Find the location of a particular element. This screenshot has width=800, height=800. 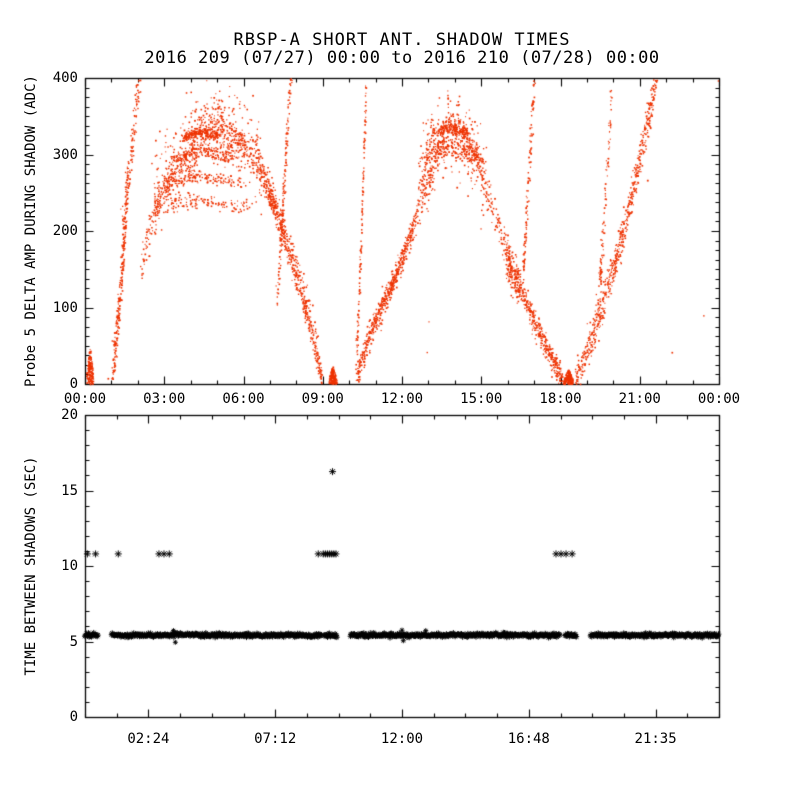

top-y-tick-label: 0 is located at coordinates (73, 384).